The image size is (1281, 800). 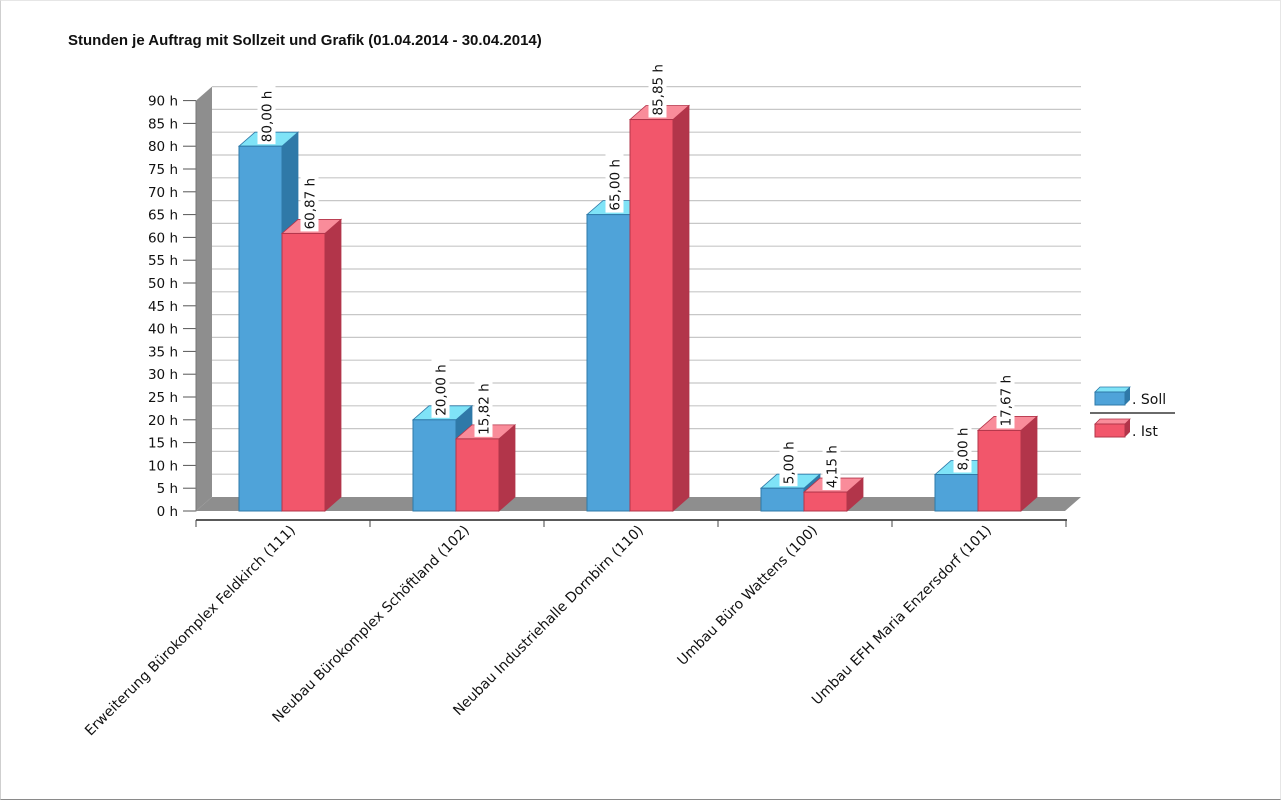 What do you see at coordinates (163, 375) in the screenshot?
I see `y-tick-label: 30 h` at bounding box center [163, 375].